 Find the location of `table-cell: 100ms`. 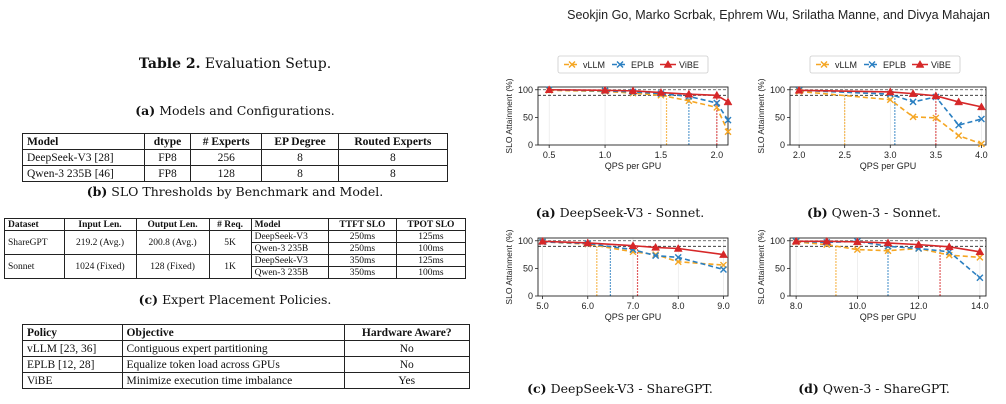

table-cell: 100ms is located at coordinates (431, 248).